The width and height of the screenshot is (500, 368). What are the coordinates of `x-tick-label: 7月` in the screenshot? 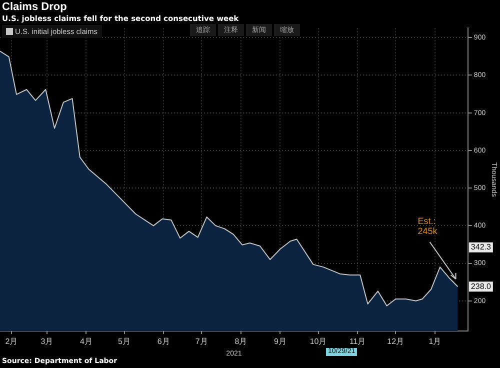 It's located at (201, 341).